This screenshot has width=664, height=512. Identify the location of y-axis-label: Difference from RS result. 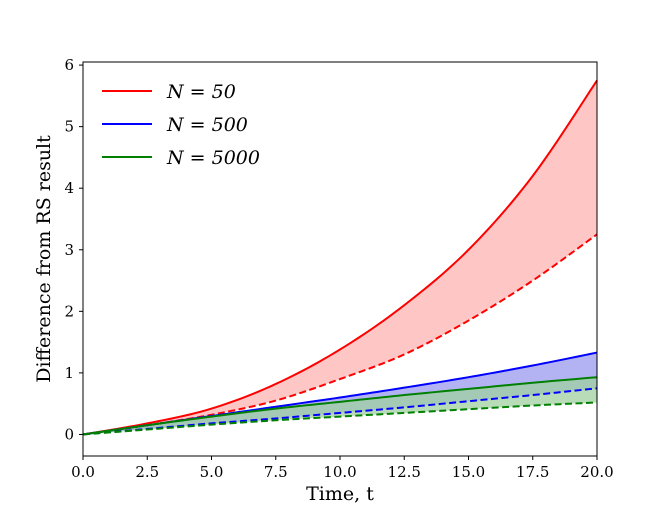
(44, 259).